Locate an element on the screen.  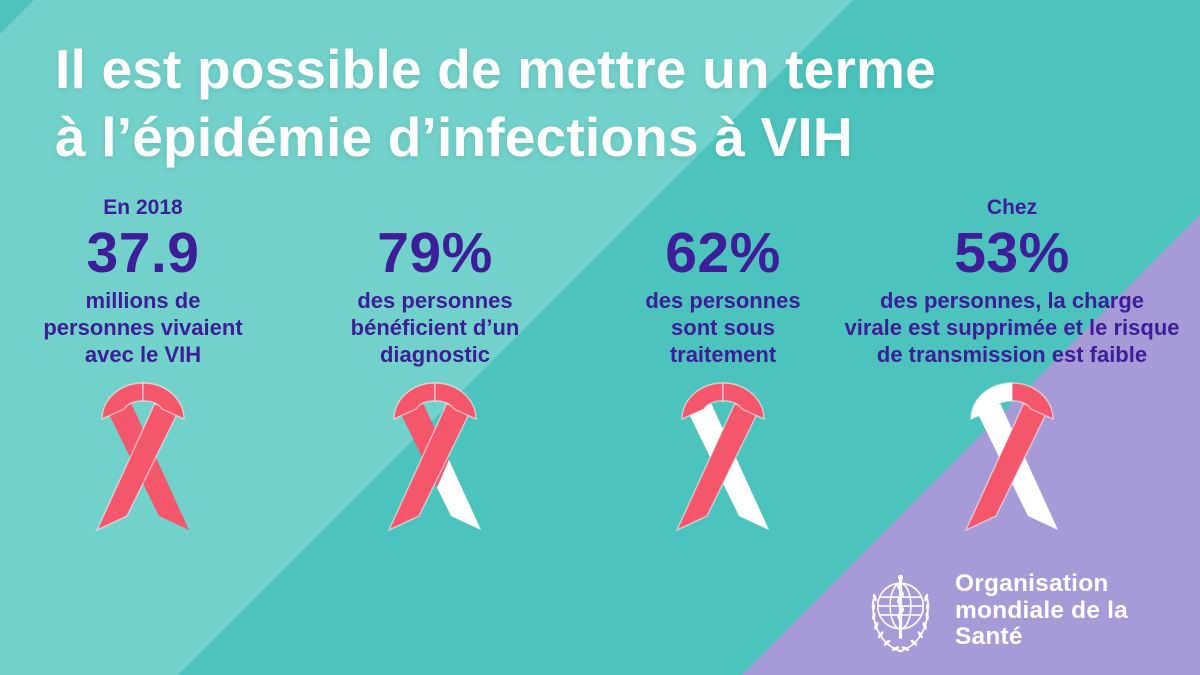
stat-value: 62% is located at coordinates (723, 253).